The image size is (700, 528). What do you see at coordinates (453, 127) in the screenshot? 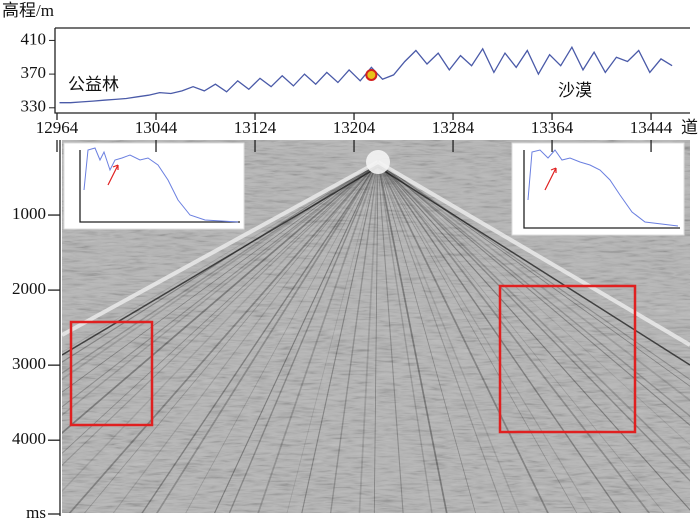
I see `x-tick-label: 13284` at bounding box center [453, 127].